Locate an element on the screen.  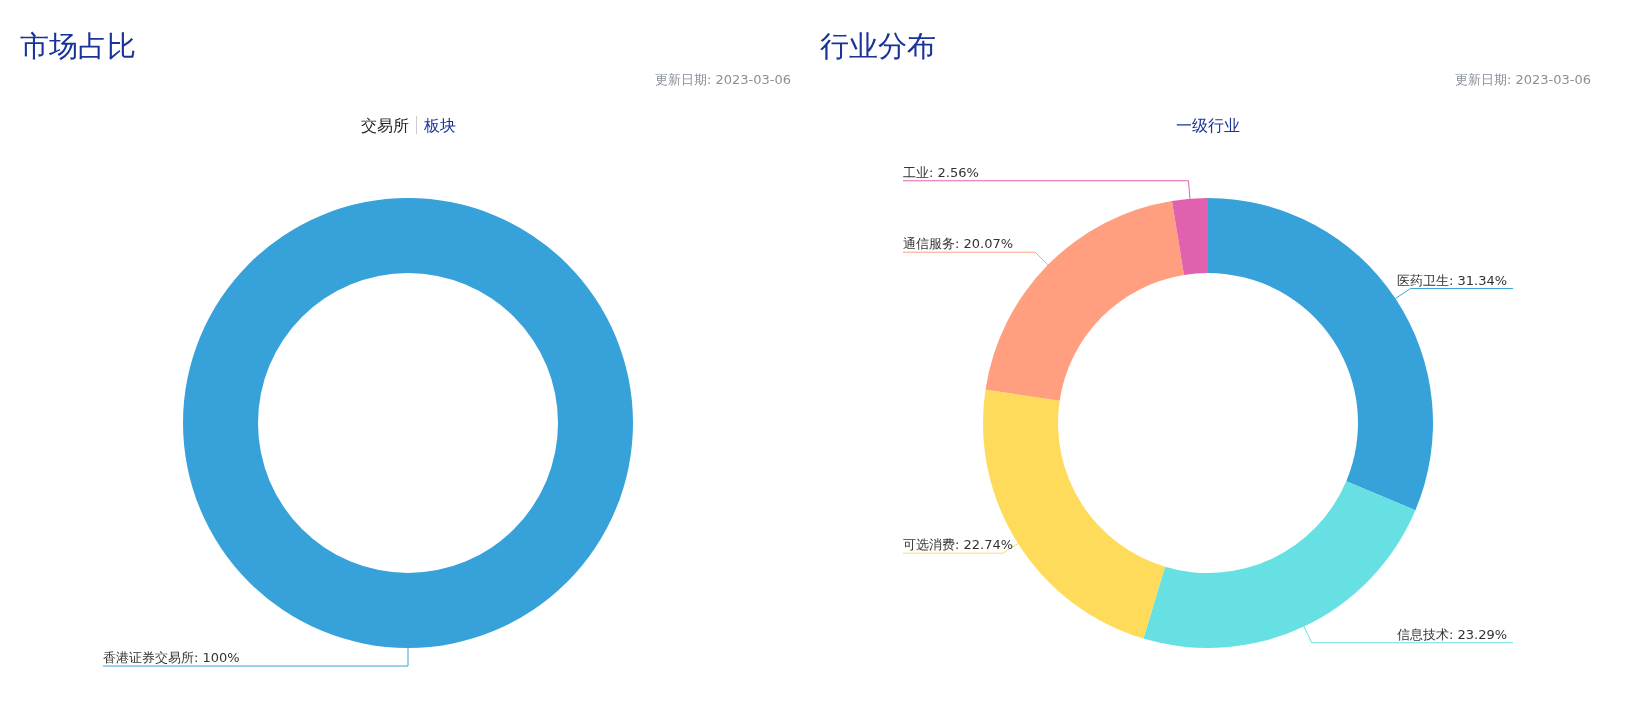
data-label: : 100% is located at coordinates (217, 657).